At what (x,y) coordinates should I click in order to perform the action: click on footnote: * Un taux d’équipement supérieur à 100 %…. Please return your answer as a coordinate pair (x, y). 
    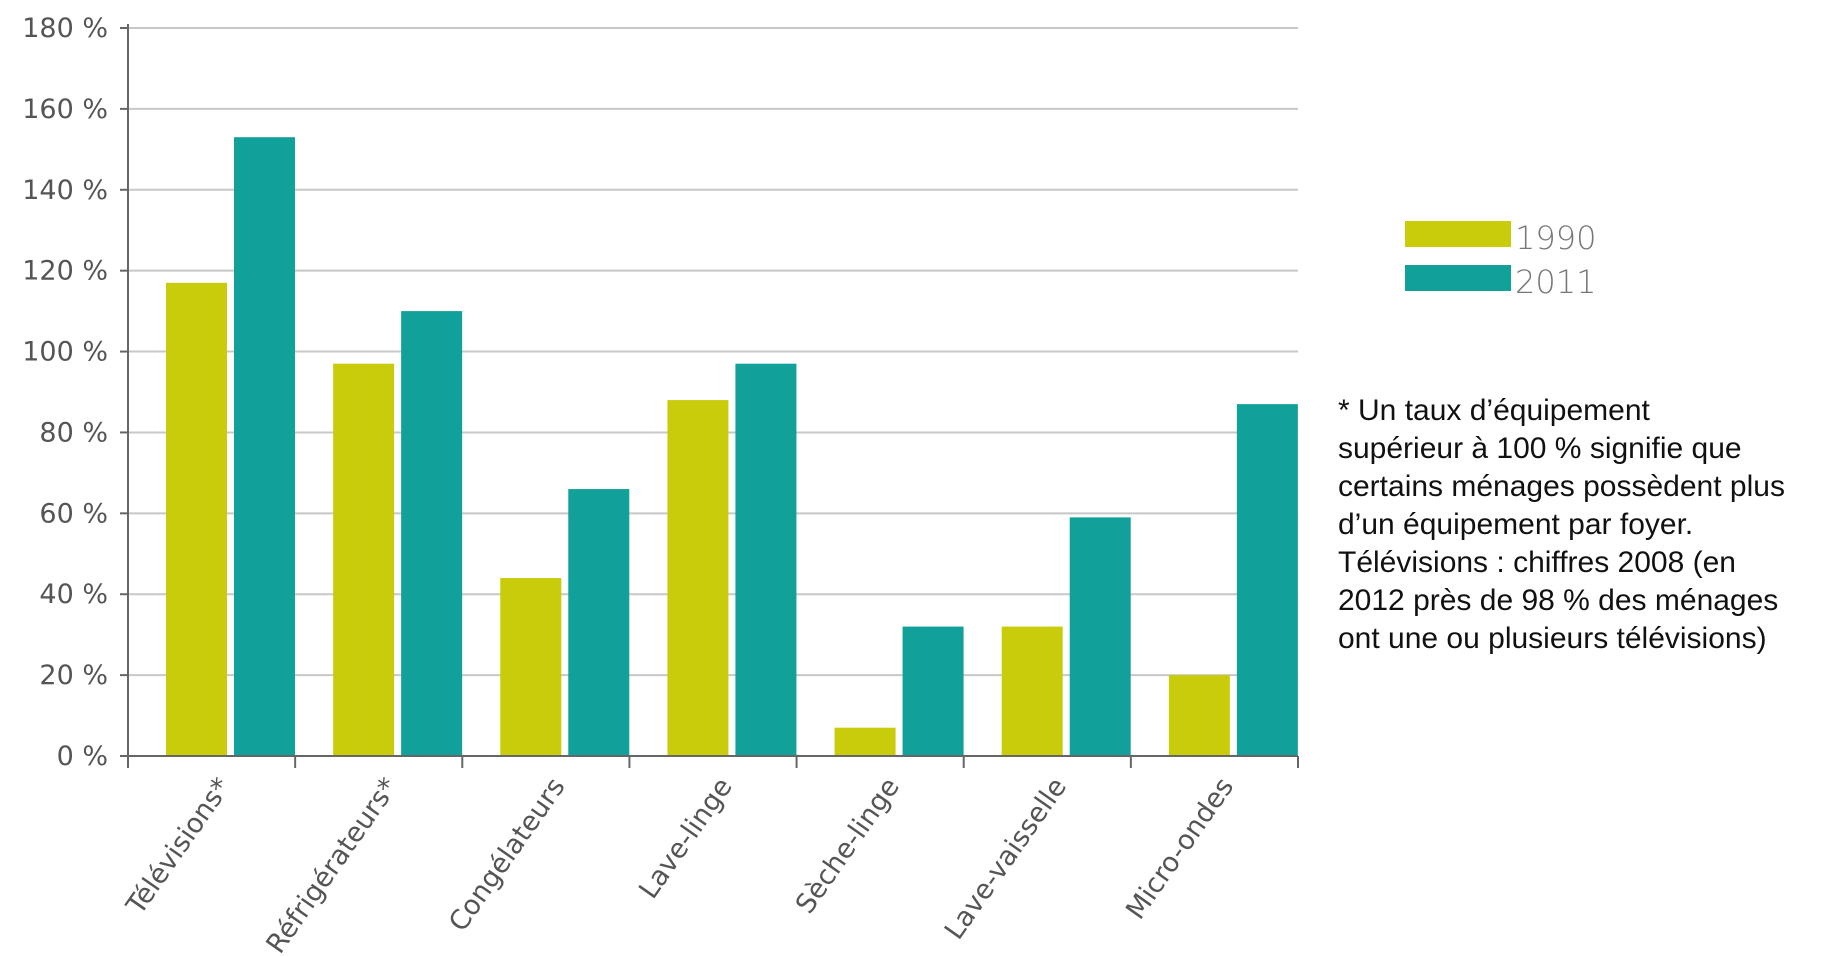
    Looking at the image, I should click on (1588, 525).